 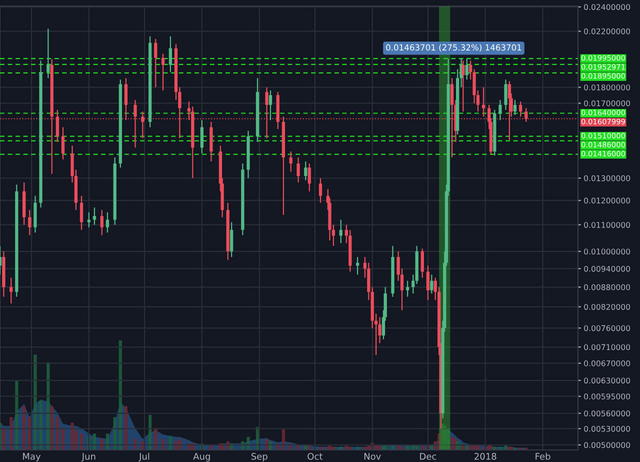 What do you see at coordinates (428, 456) in the screenshot?
I see `x-tick-label: Dec` at bounding box center [428, 456].